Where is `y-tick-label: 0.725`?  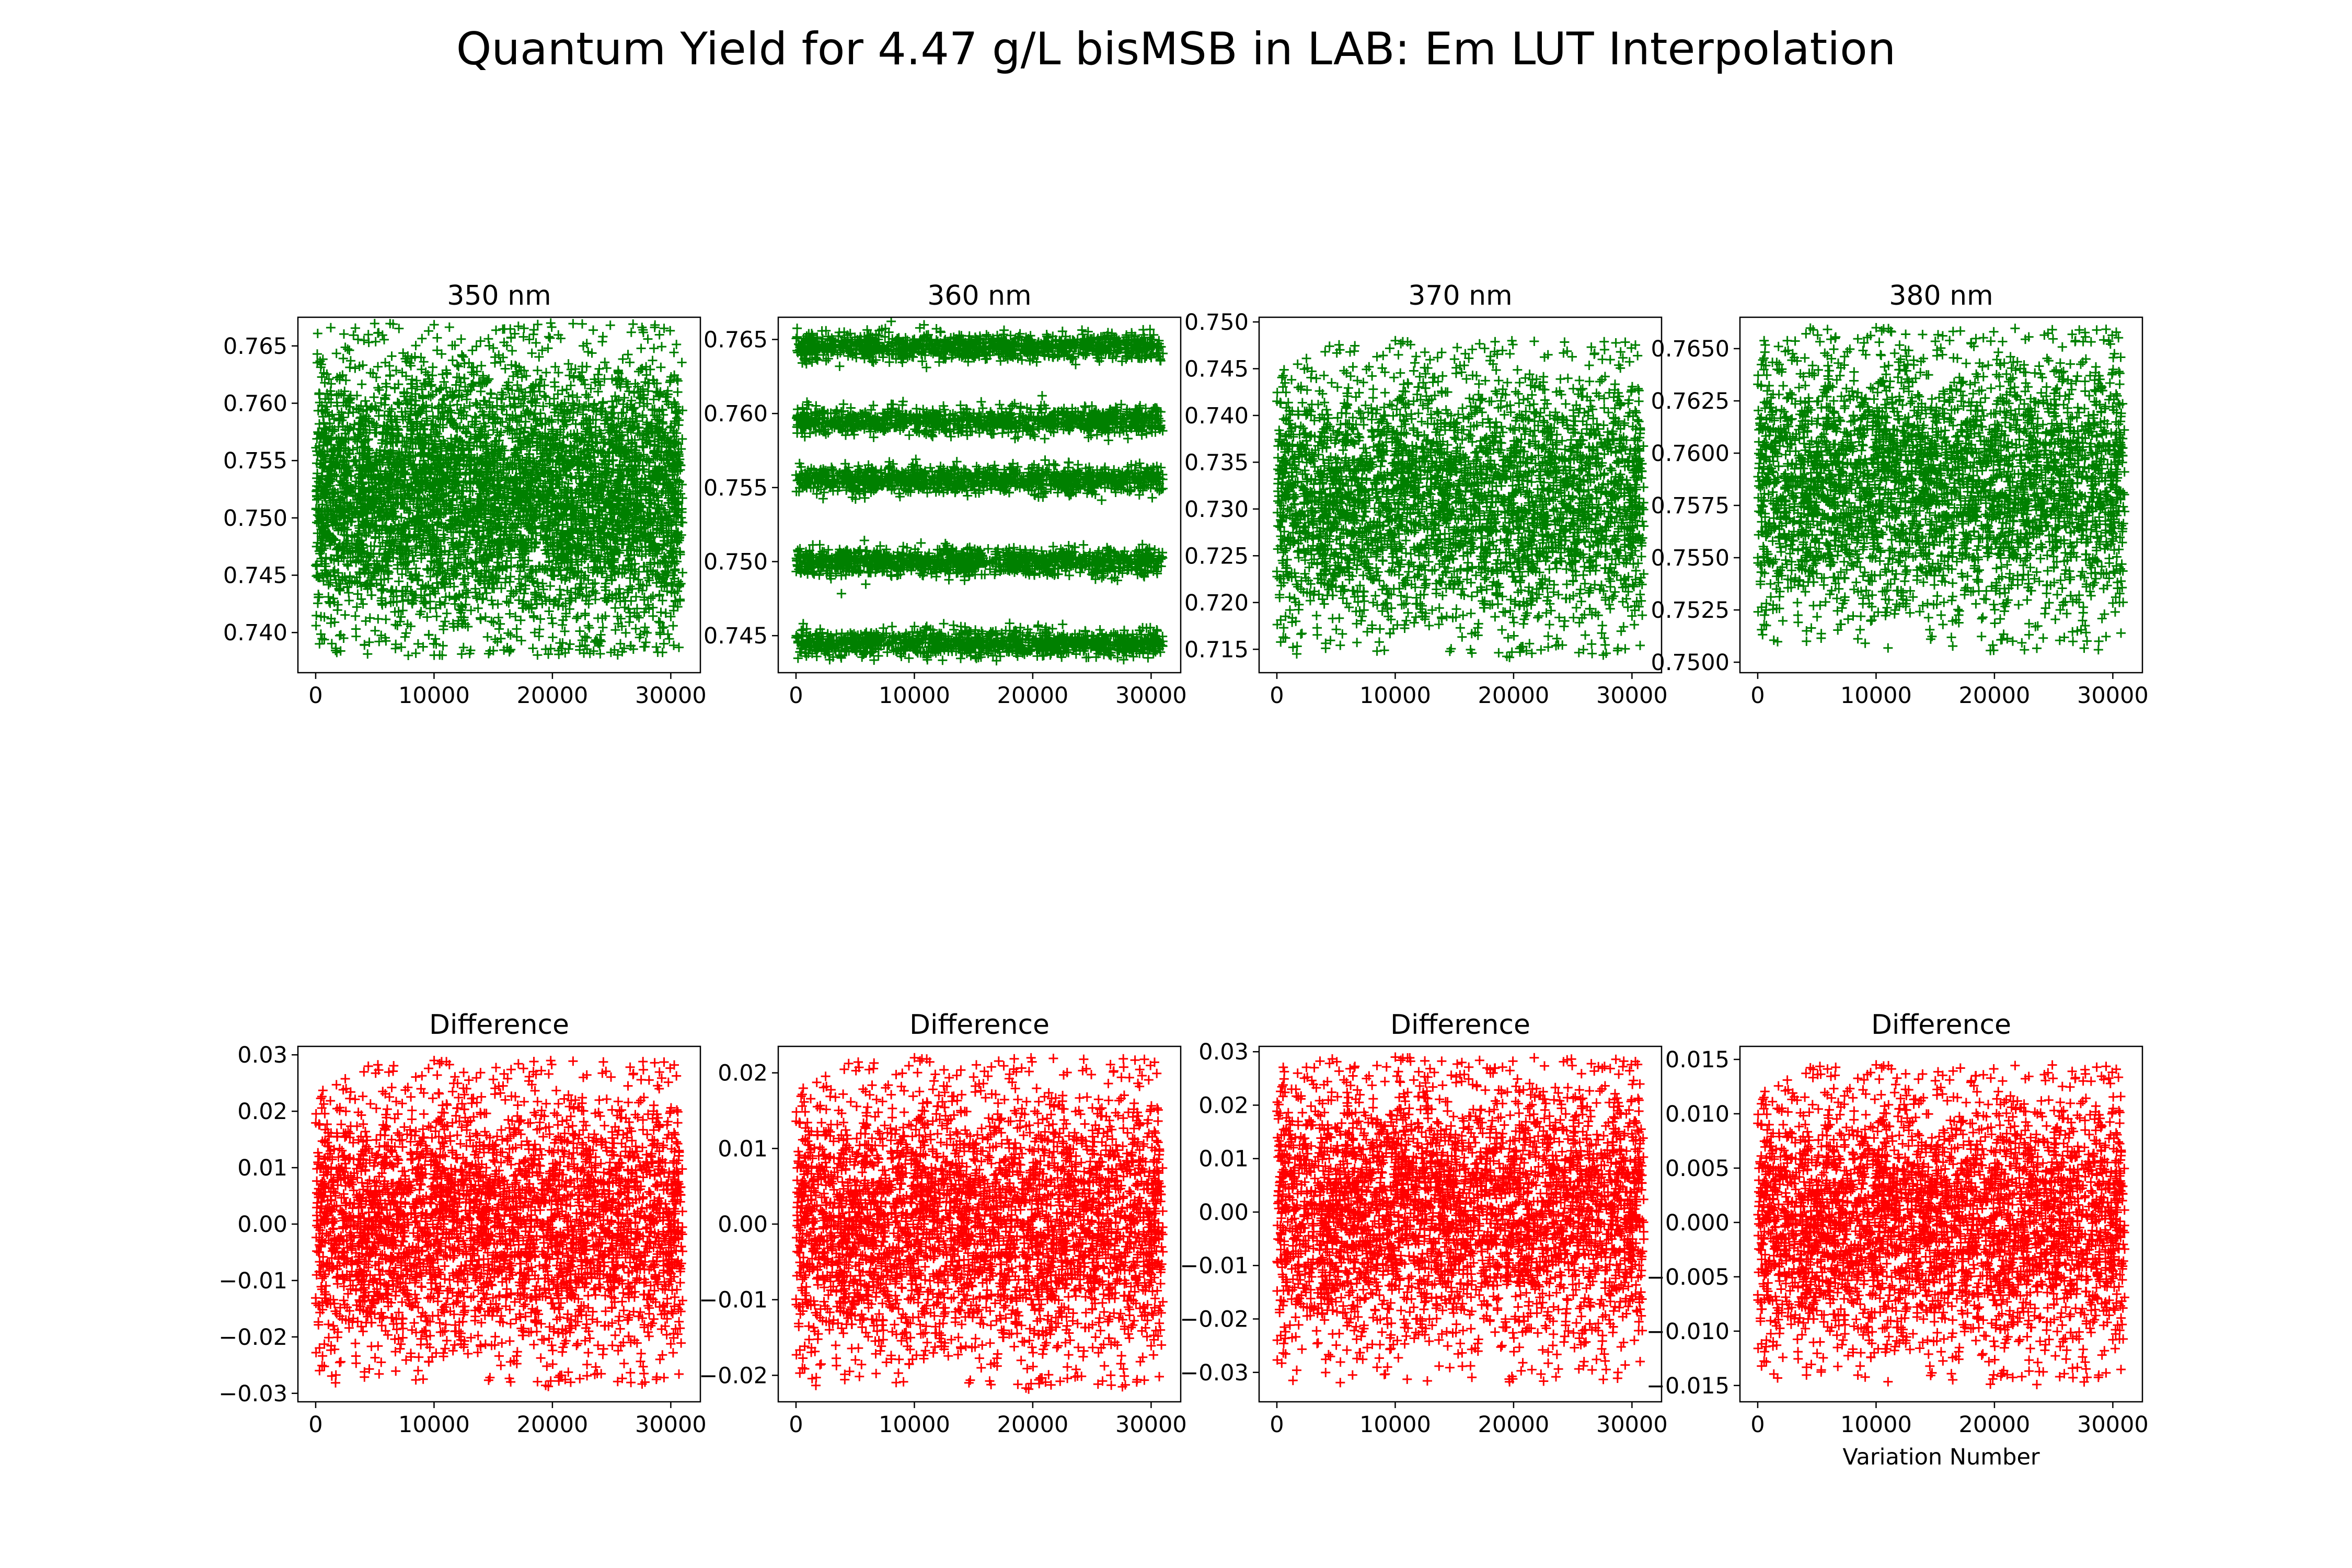
y-tick-label: 0.725 is located at coordinates (1216, 556).